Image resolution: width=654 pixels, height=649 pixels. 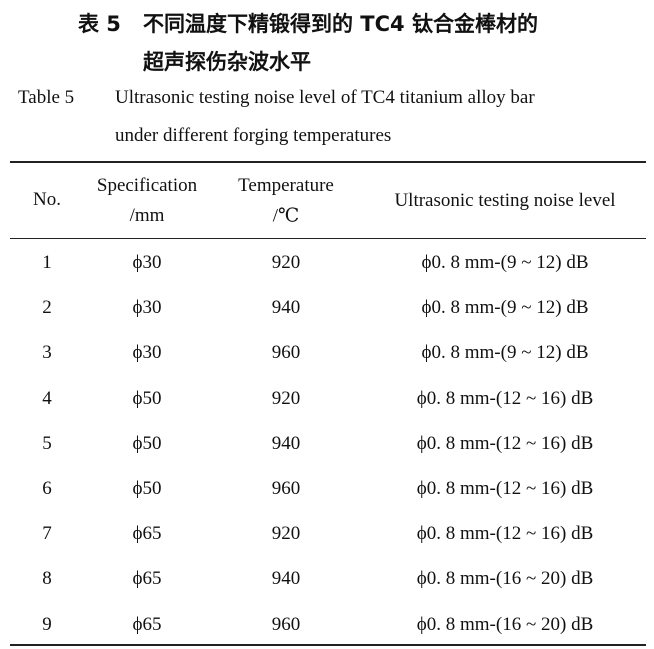 What do you see at coordinates (47, 199) in the screenshot?
I see `header-no: No.` at bounding box center [47, 199].